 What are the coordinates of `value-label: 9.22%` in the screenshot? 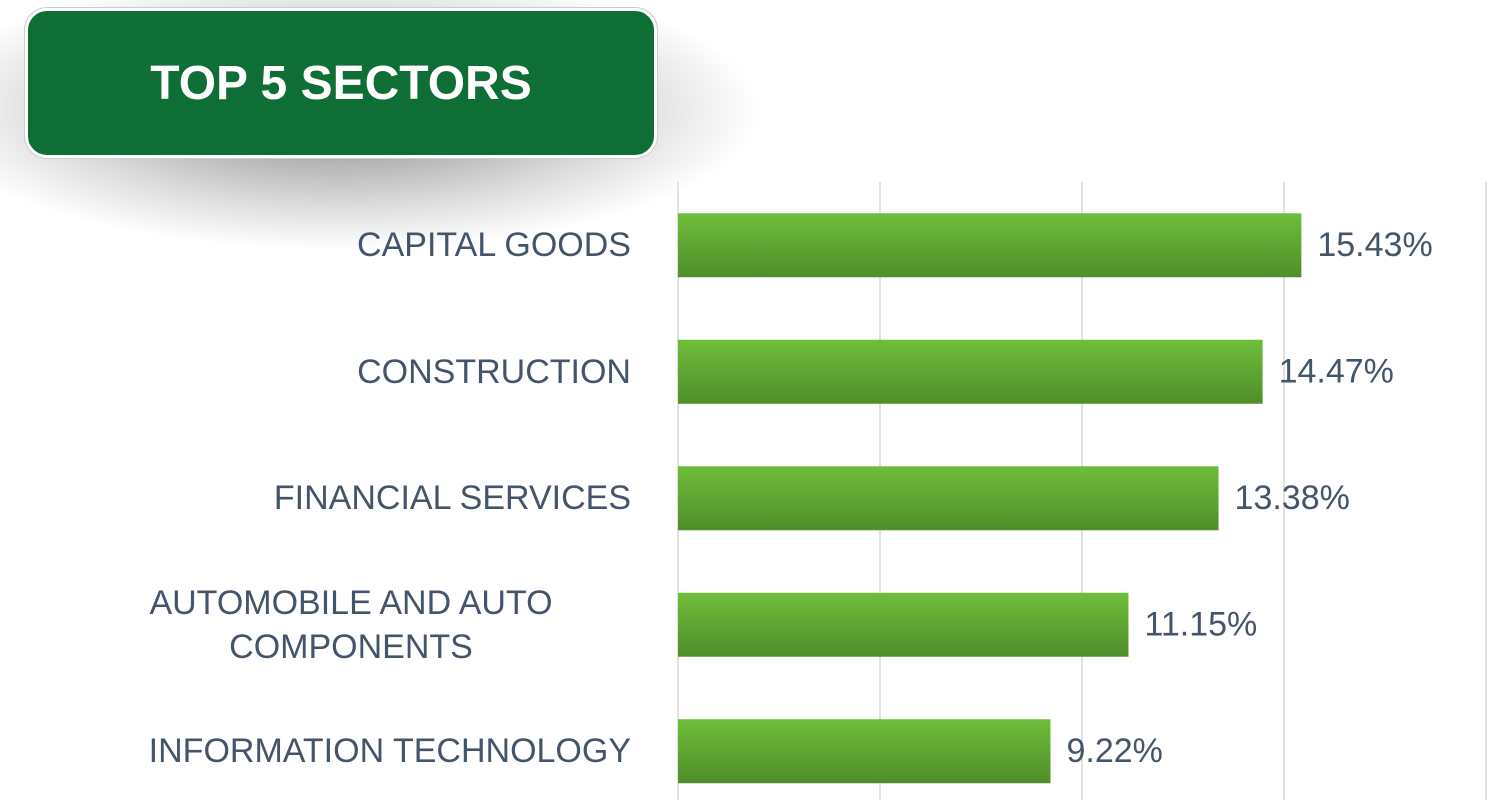 It's located at (1114, 751).